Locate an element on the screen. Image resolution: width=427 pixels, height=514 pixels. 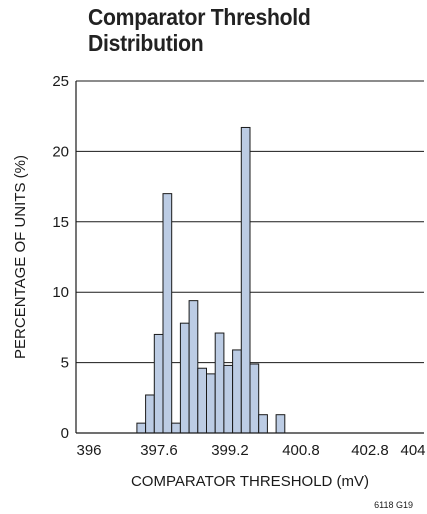
chart-title-line: Comparator Threshold is located at coordinates (199, 17).